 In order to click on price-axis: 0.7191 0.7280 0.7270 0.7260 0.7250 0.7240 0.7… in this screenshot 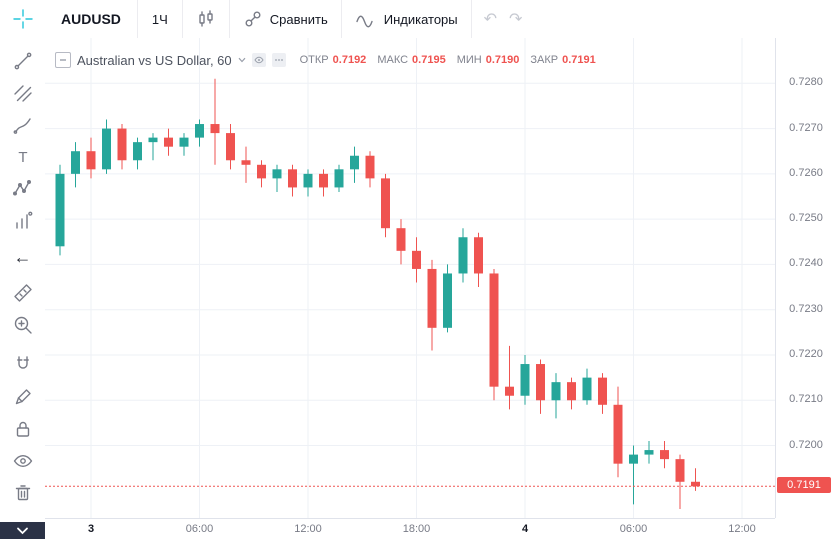, I will do `click(805, 278)`.